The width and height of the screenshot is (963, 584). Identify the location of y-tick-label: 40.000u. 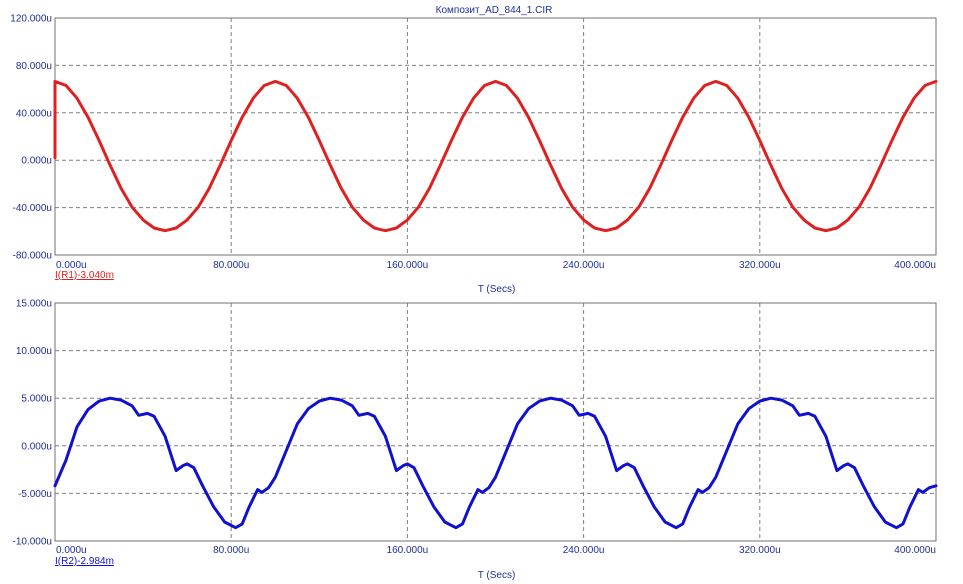
(34, 113).